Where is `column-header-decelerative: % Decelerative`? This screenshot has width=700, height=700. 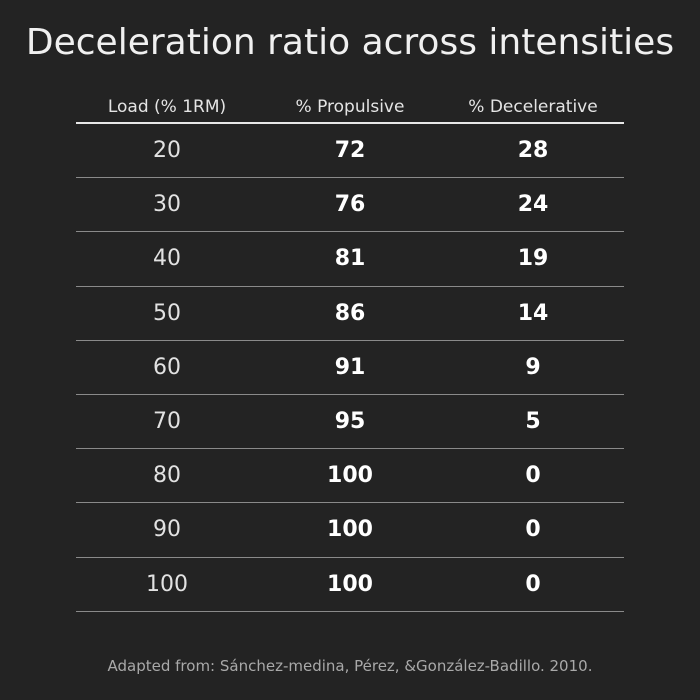
column-header-decelerative: % Decelerative is located at coordinates (533, 107).